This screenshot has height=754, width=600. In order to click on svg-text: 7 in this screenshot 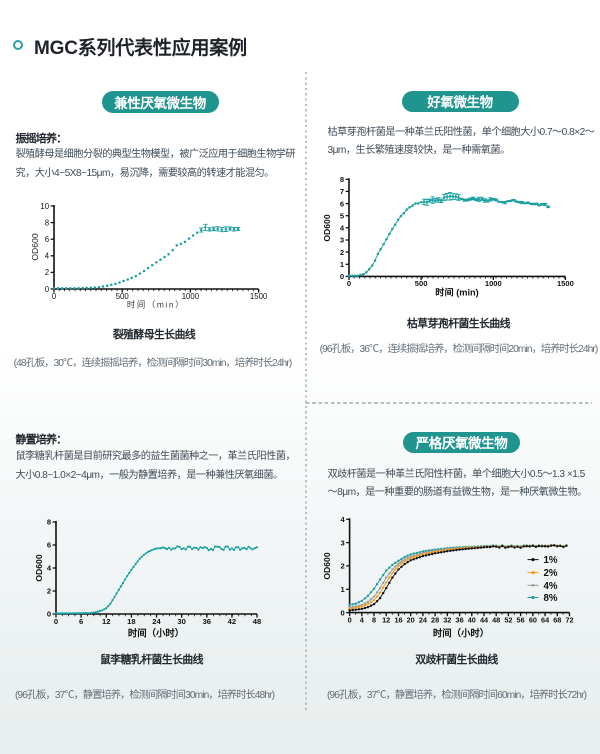, I will do `click(342, 191)`.